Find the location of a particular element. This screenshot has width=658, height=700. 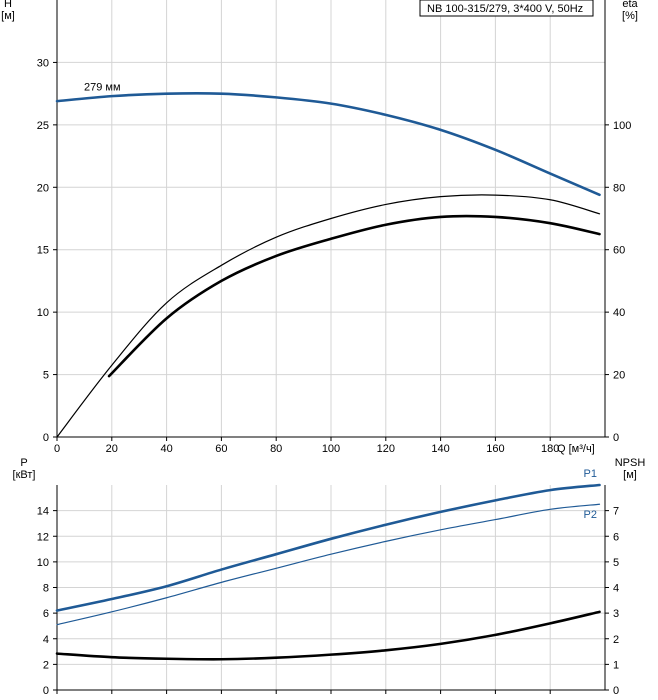

title-box is located at coordinates (506, 8).